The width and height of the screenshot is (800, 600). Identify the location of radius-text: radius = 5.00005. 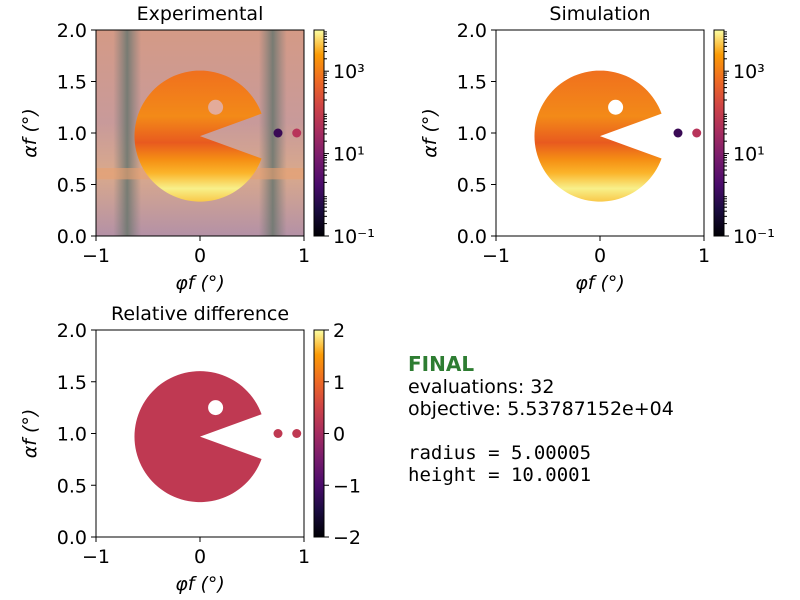
(500, 453).